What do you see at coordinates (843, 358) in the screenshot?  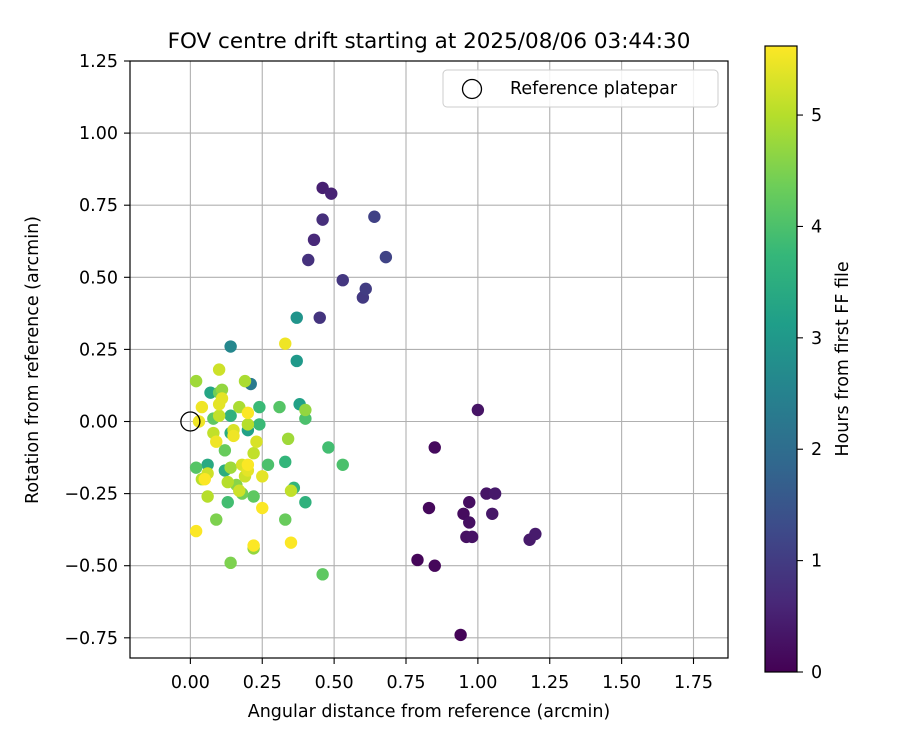 I see `colorbar-label: Hours from first FF file` at bounding box center [843, 358].